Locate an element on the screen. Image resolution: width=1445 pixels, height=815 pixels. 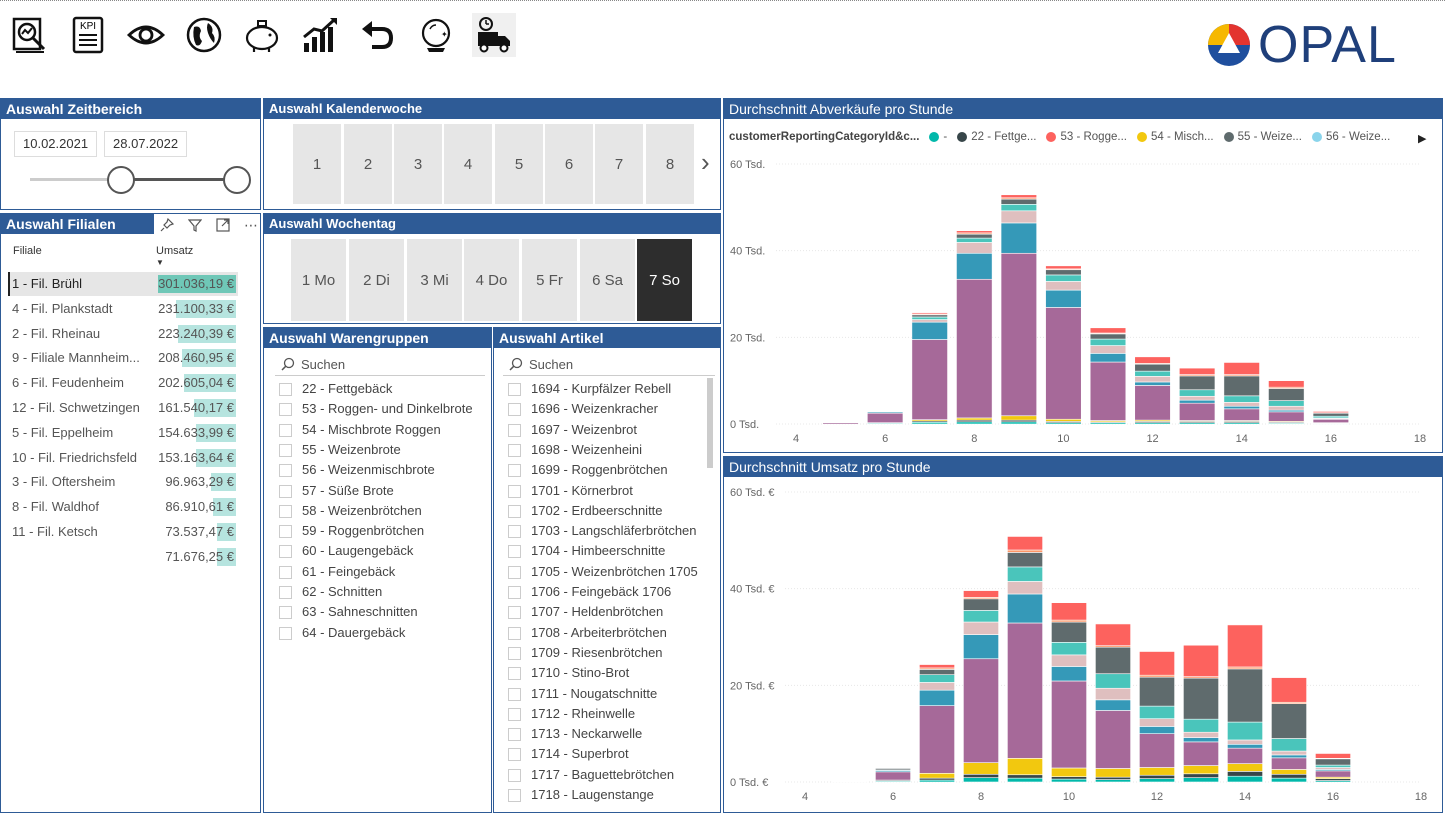
table-row: 3 - Fil. Oftersheim 96.963,29 € is located at coordinates (123, 482).